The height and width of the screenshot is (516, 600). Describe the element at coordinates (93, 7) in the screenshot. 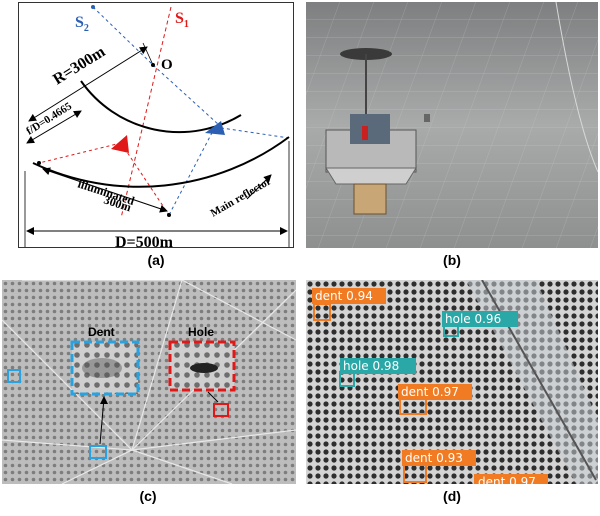

I see `s2-point` at that location.